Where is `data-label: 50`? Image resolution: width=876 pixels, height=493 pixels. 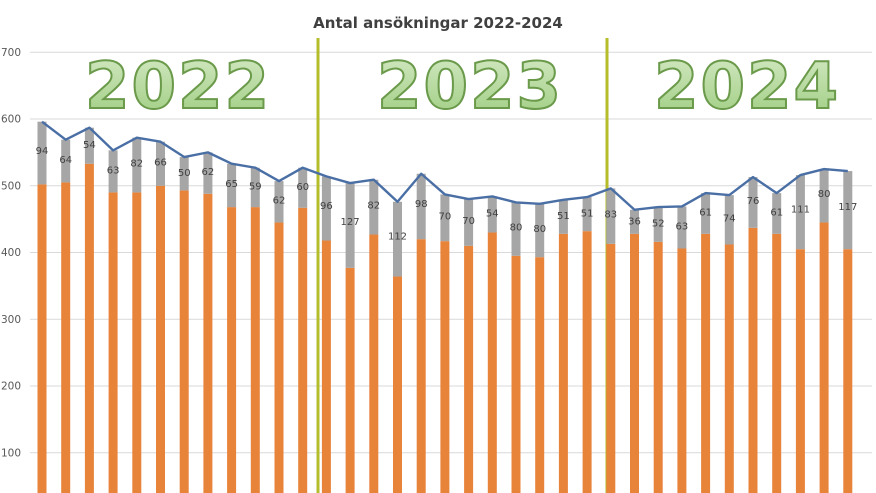
data-label: 50 is located at coordinates (184, 173).